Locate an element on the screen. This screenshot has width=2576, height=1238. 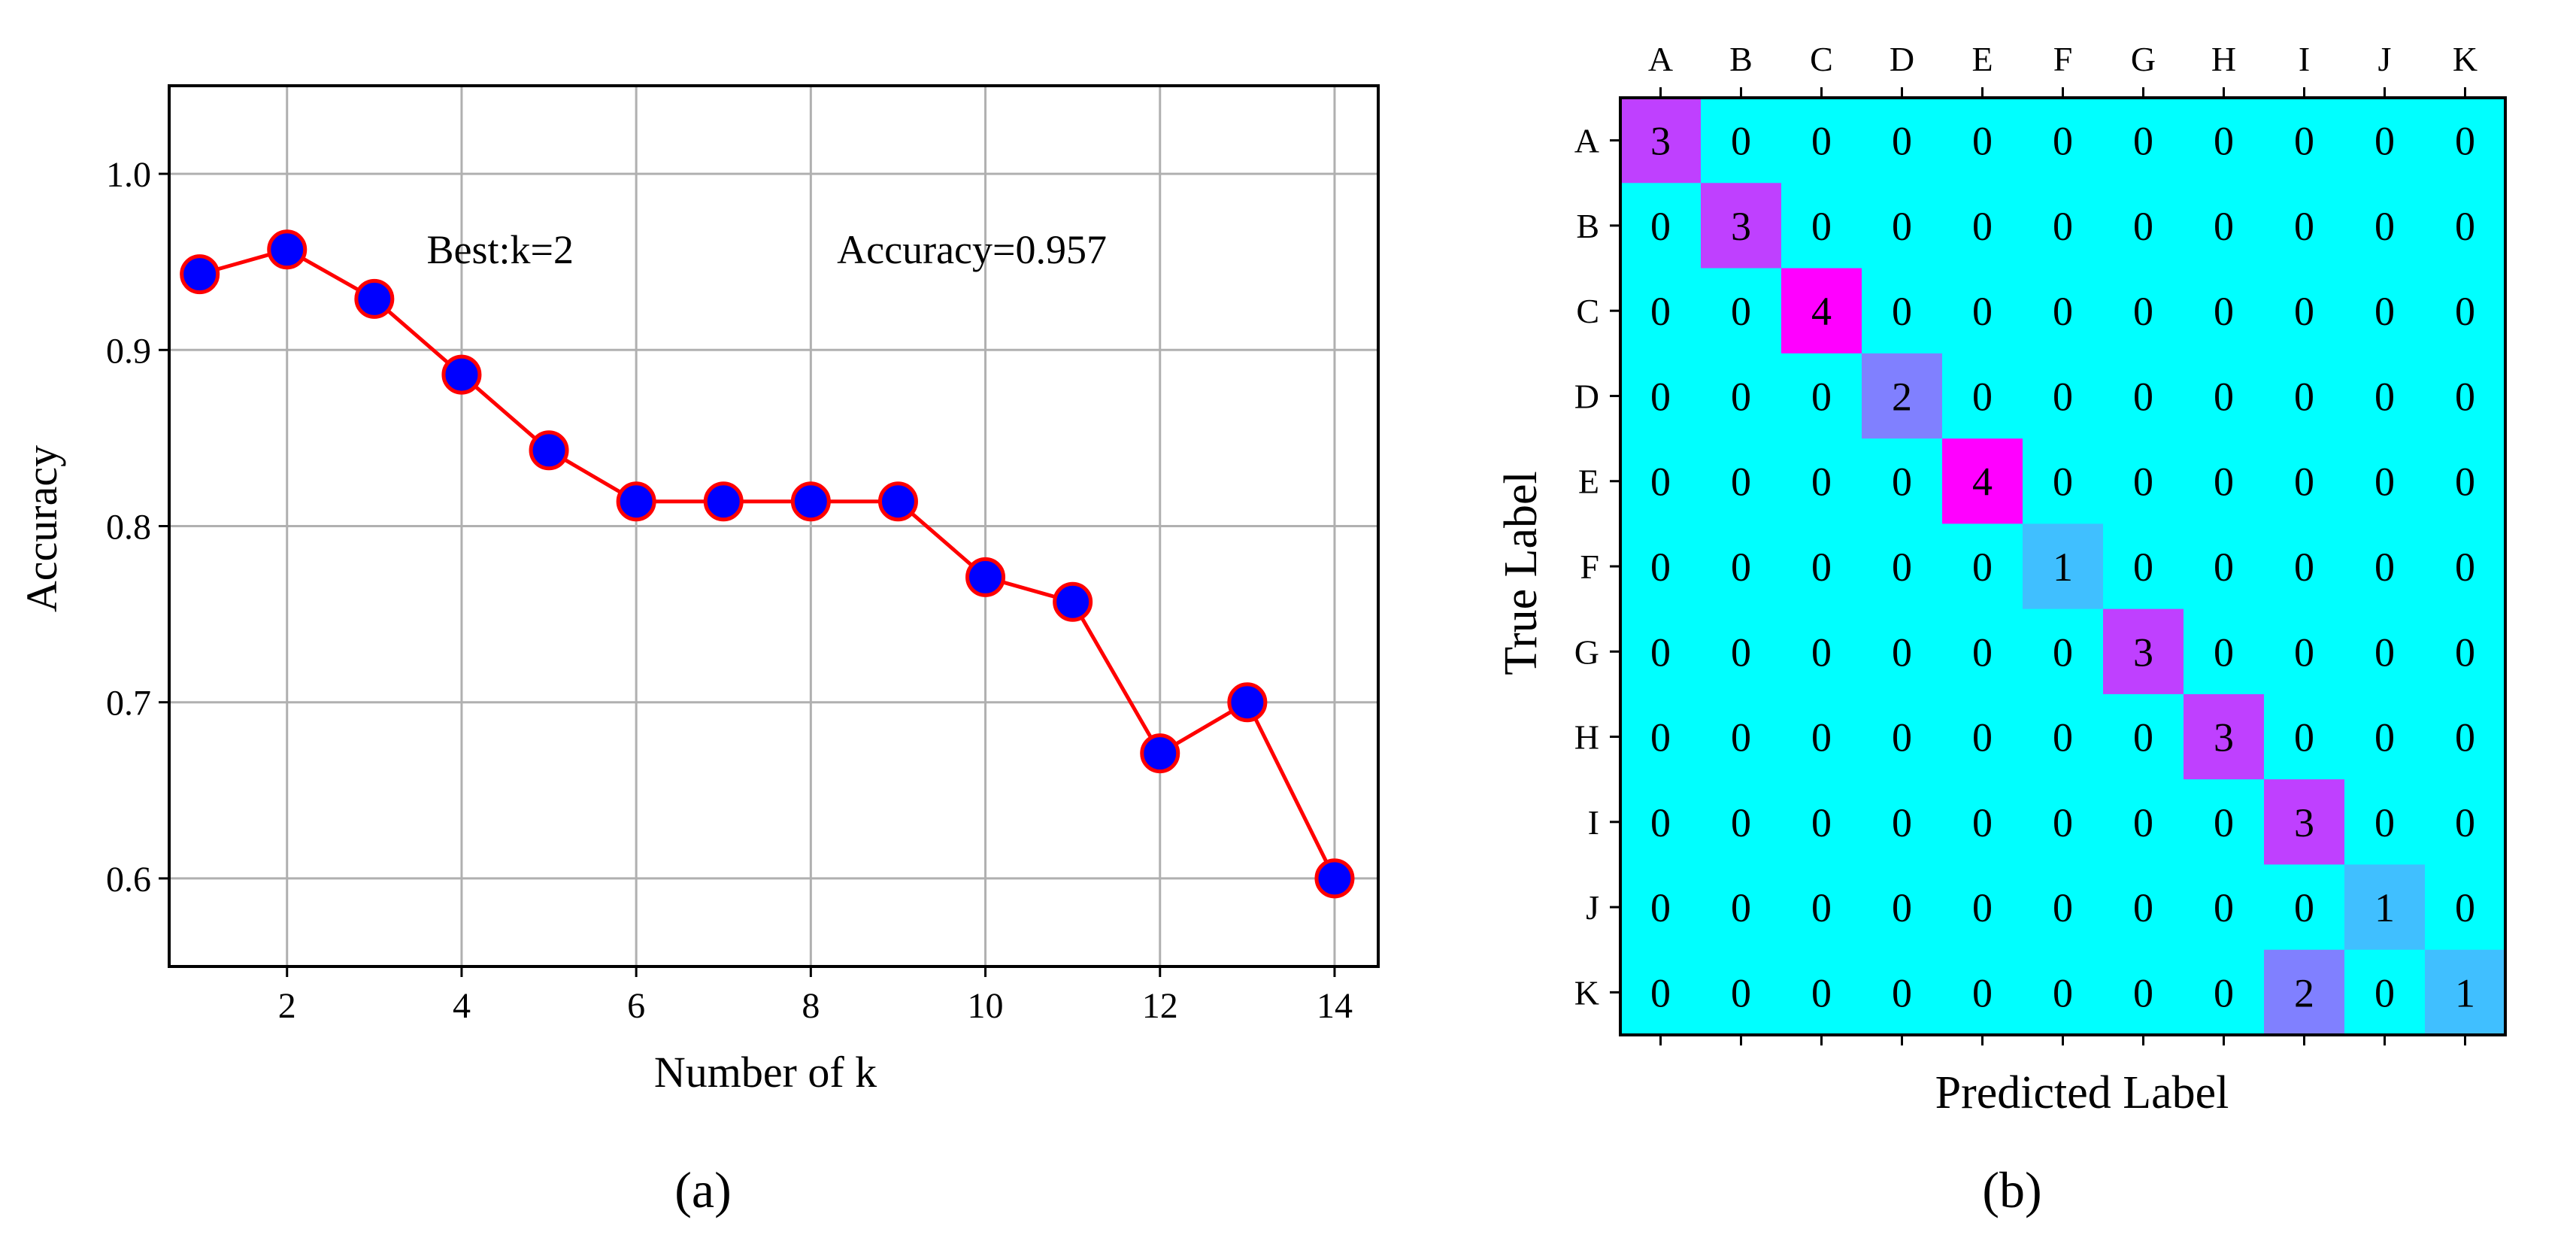
row-label: B is located at coordinates (1587, 226).